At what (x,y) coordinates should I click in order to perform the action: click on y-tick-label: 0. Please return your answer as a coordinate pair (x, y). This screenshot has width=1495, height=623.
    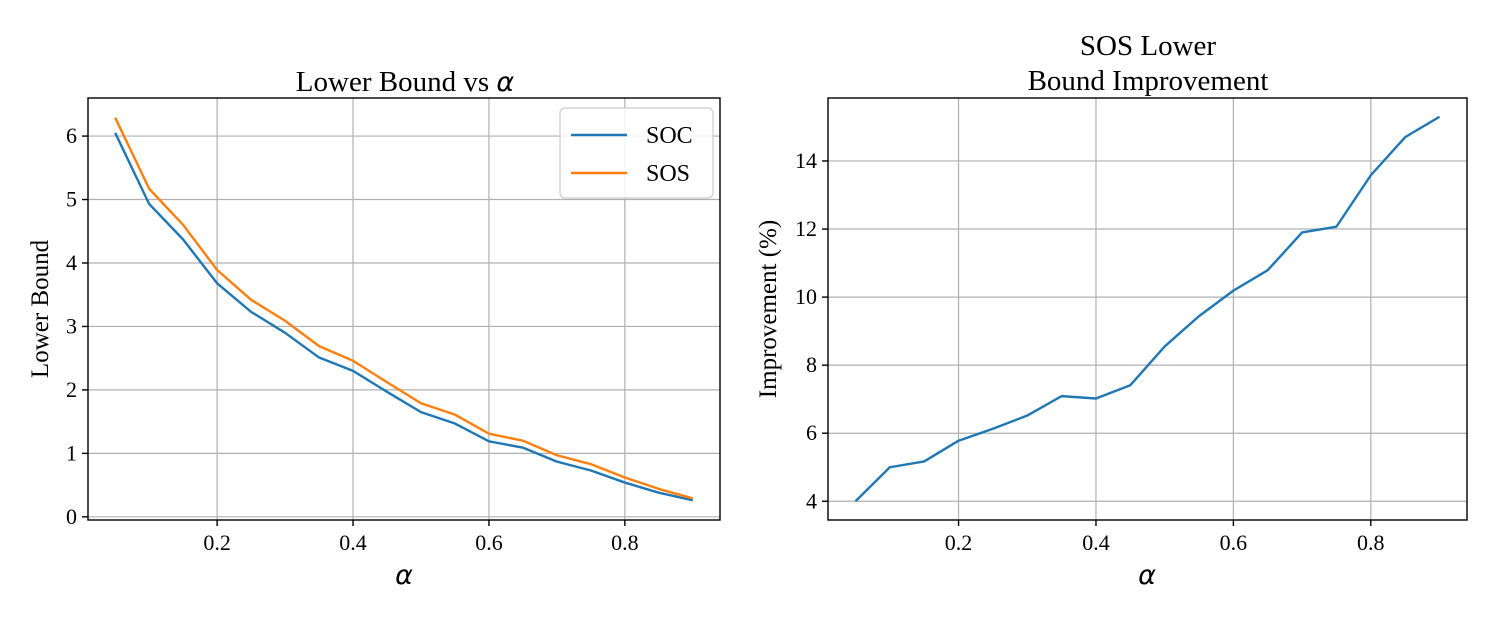
    Looking at the image, I should click on (71, 516).